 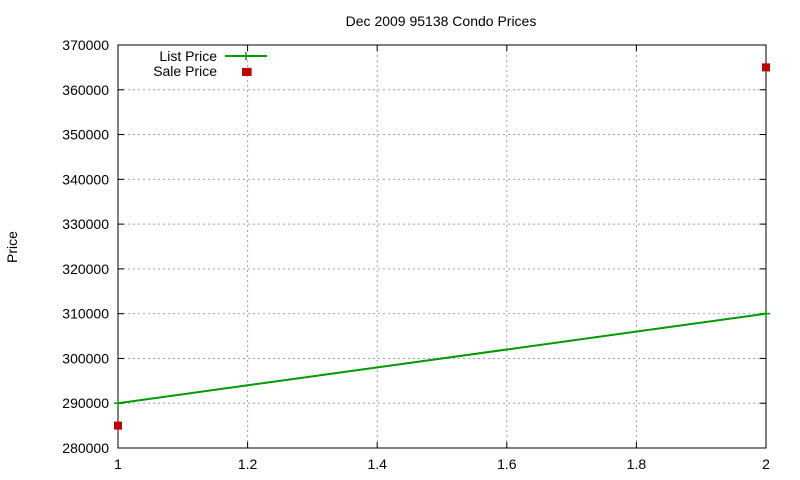 What do you see at coordinates (85, 45) in the screenshot?
I see `y-tick-label: 370000` at bounding box center [85, 45].